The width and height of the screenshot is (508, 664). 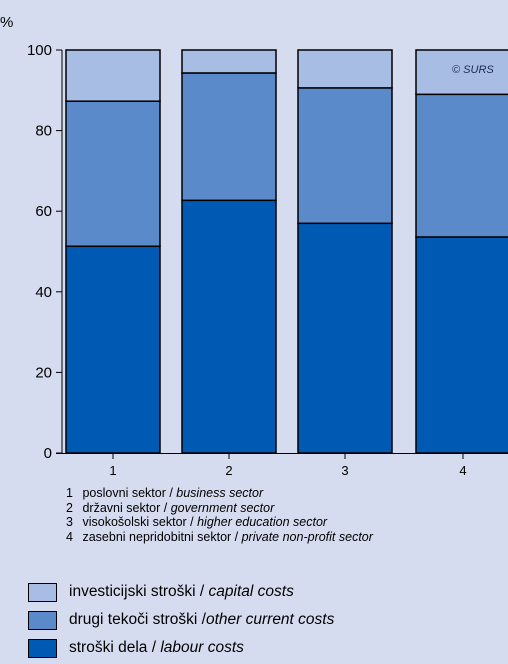 What do you see at coordinates (42, 592) in the screenshot?
I see `legend-swatch-capital-costs` at bounding box center [42, 592].